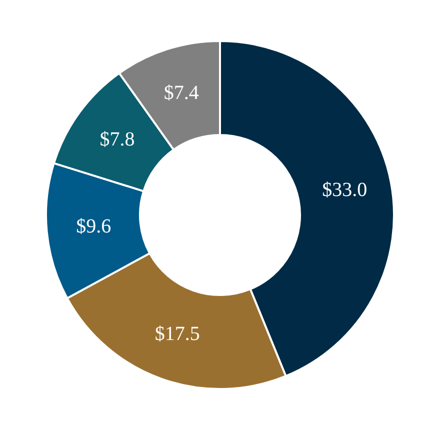 The width and height of the screenshot is (440, 430). Describe the element at coordinates (181, 93) in the screenshot. I see `data-label: $7.4` at that location.